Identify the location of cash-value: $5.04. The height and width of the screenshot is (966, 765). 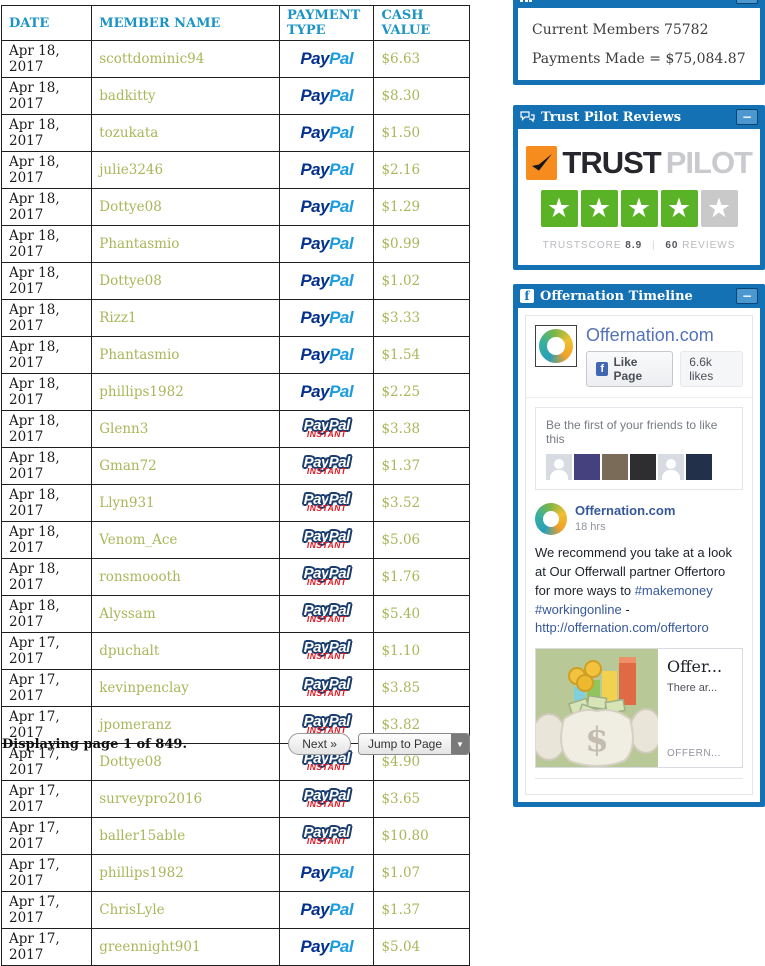
(401, 947).